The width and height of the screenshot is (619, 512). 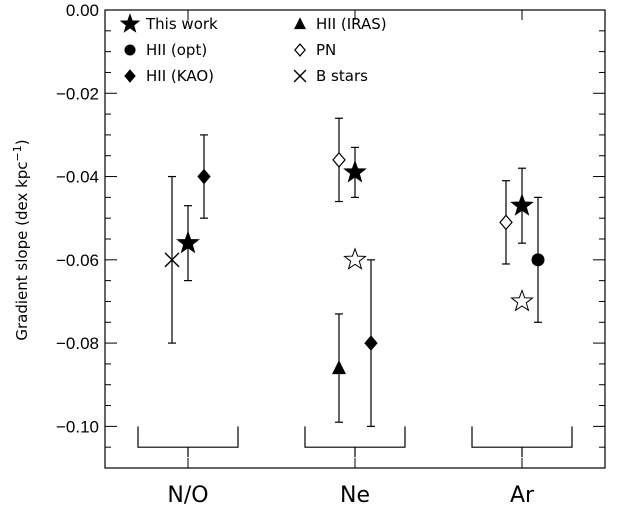 What do you see at coordinates (77, 343) in the screenshot?
I see `y-tick-label: −0.08` at bounding box center [77, 343].